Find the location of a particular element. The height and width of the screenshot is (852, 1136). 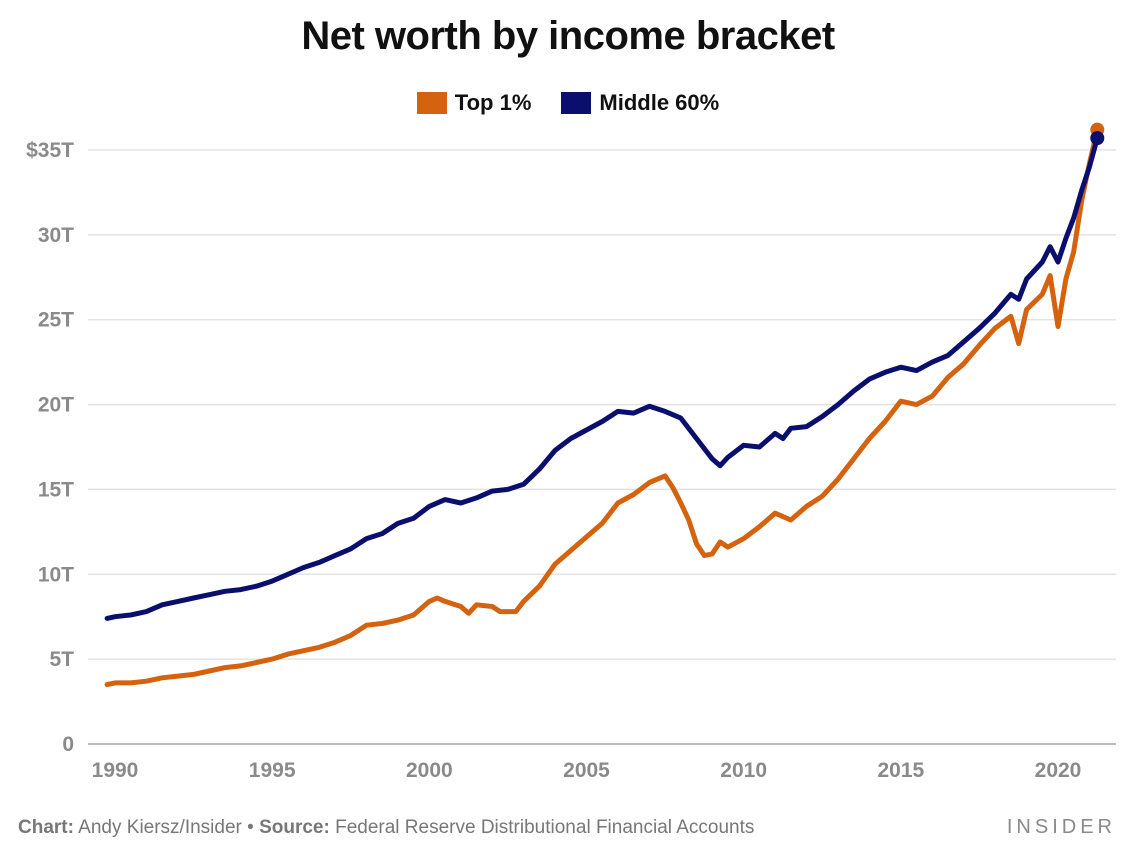

y-tick-label: 10T is located at coordinates (56, 574).